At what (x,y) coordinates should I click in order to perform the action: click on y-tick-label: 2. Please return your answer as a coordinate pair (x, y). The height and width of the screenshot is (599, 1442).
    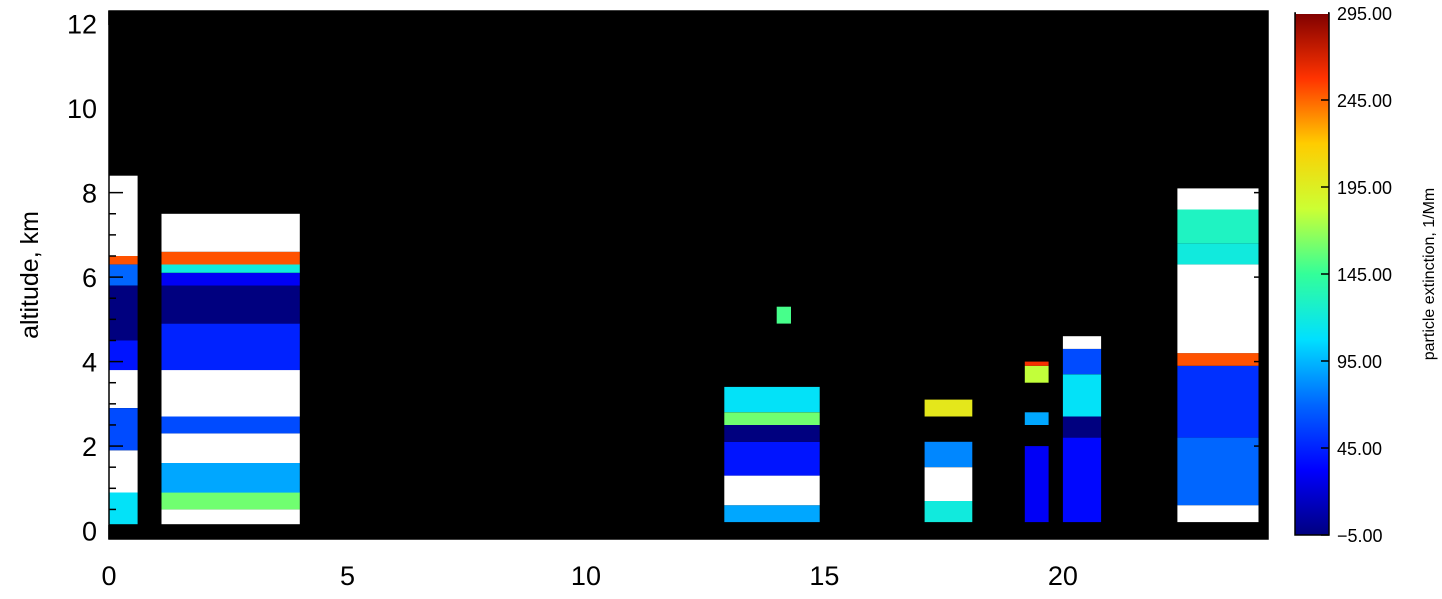
    Looking at the image, I should click on (89, 447).